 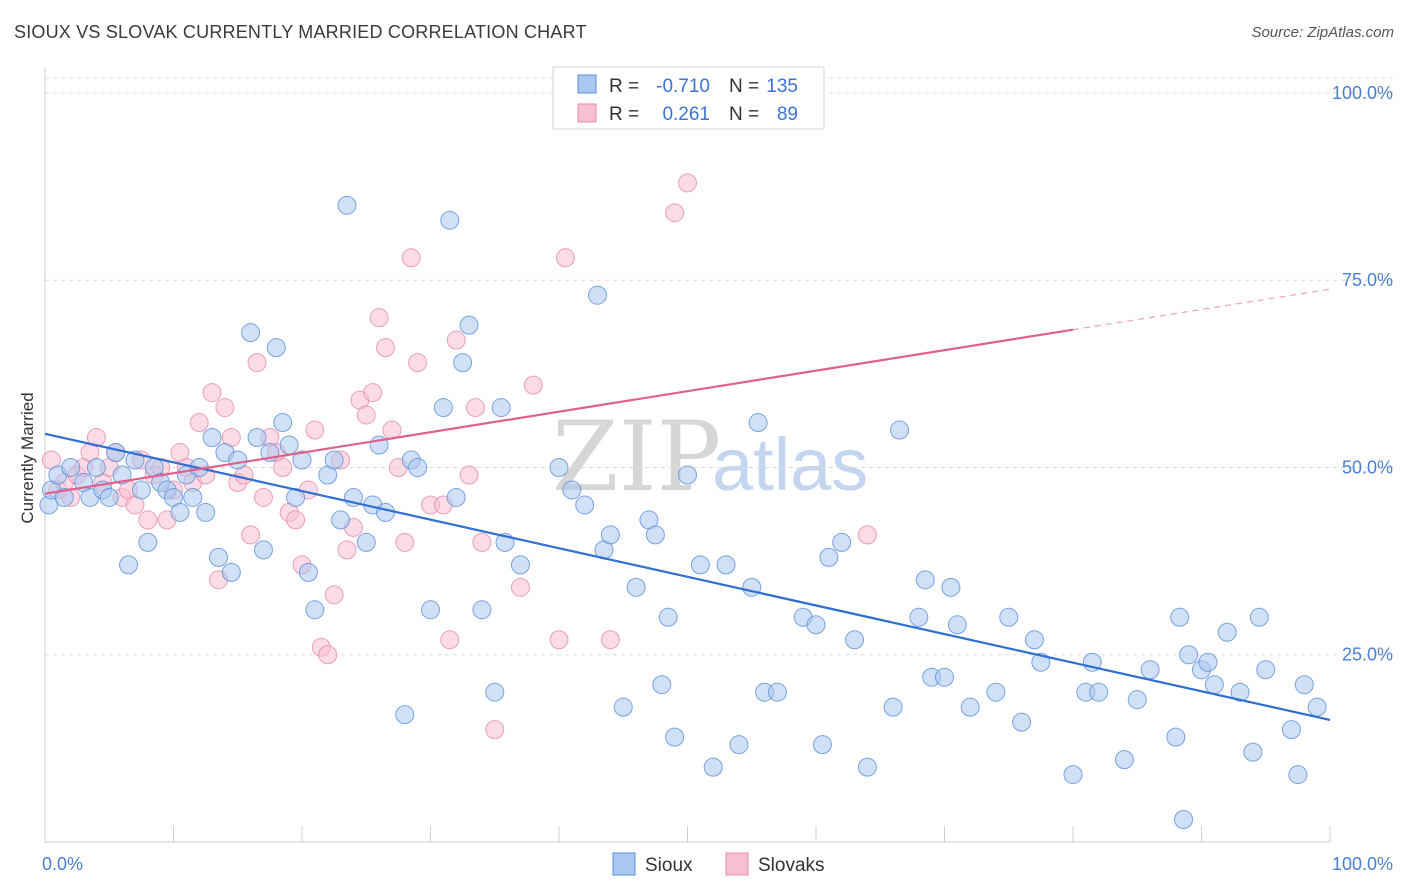 What do you see at coordinates (744, 114) in the screenshot?
I see `legend-n-label-slovak: N =` at bounding box center [744, 114].